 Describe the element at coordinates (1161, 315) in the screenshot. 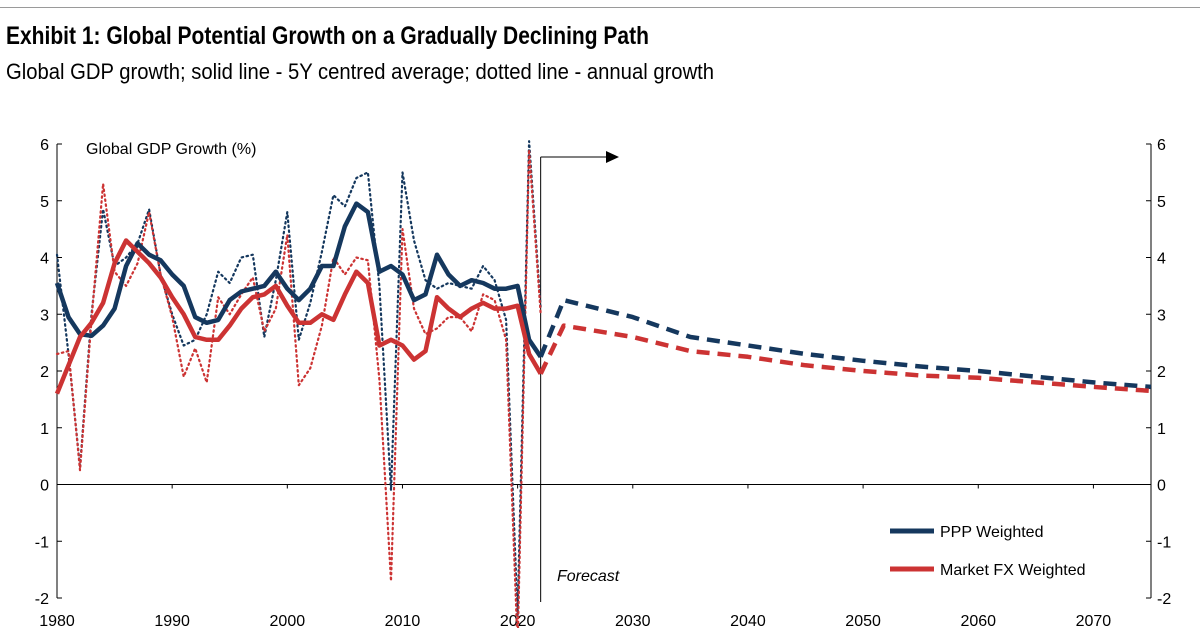

I see `y-tick-label-right: 3` at that location.